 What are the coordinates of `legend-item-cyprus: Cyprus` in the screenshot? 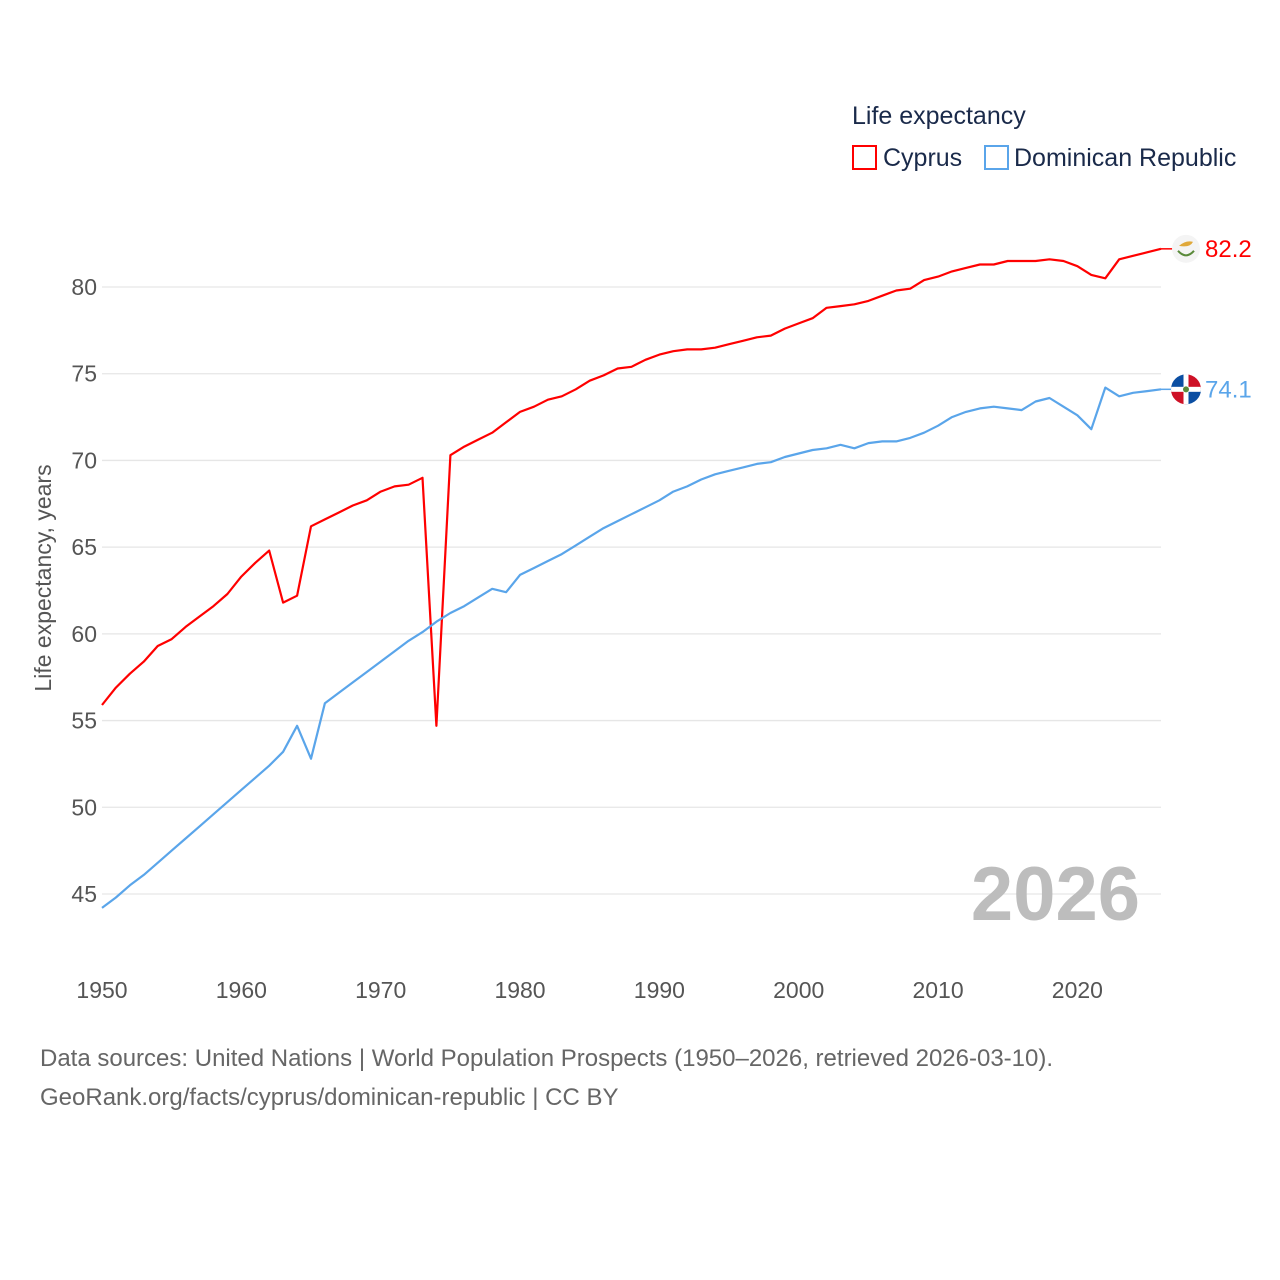 It's located at (907, 158).